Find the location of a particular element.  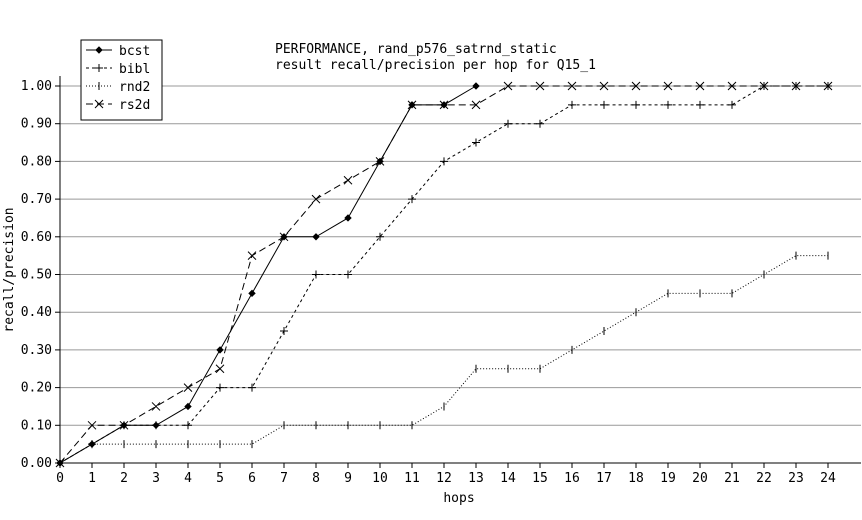

x-tick-label: 18 is located at coordinates (636, 478).